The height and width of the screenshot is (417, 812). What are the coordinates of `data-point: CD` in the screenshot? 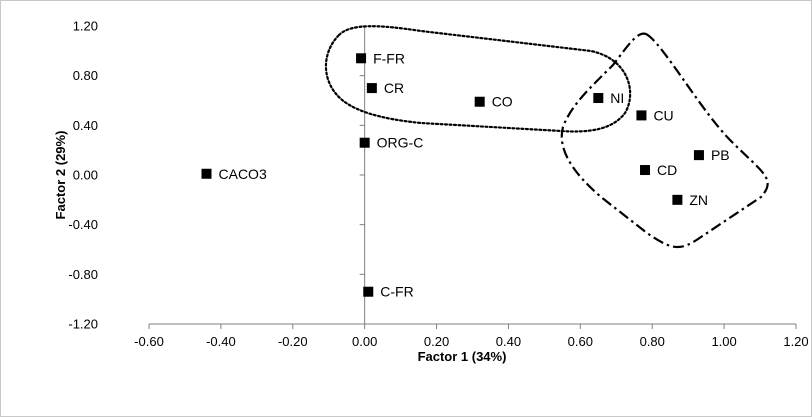 It's located at (658, 170).